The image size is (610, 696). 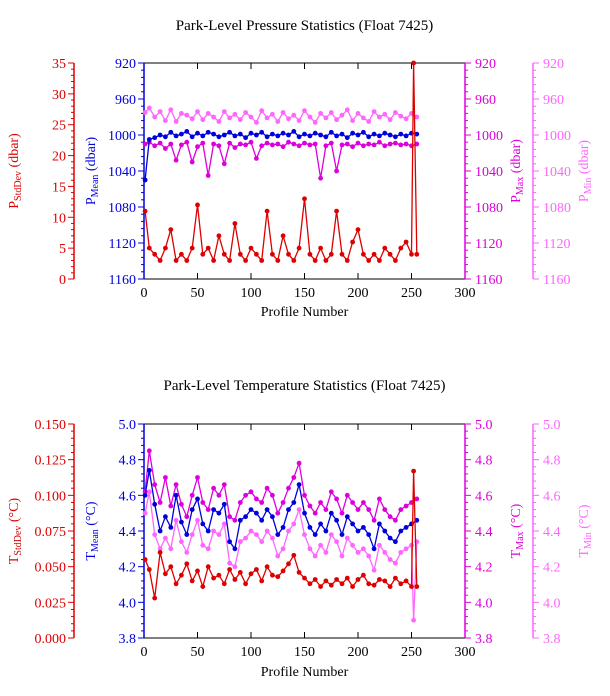 I want to click on y-axis-label-sub: Mean, so click(x=95, y=540).